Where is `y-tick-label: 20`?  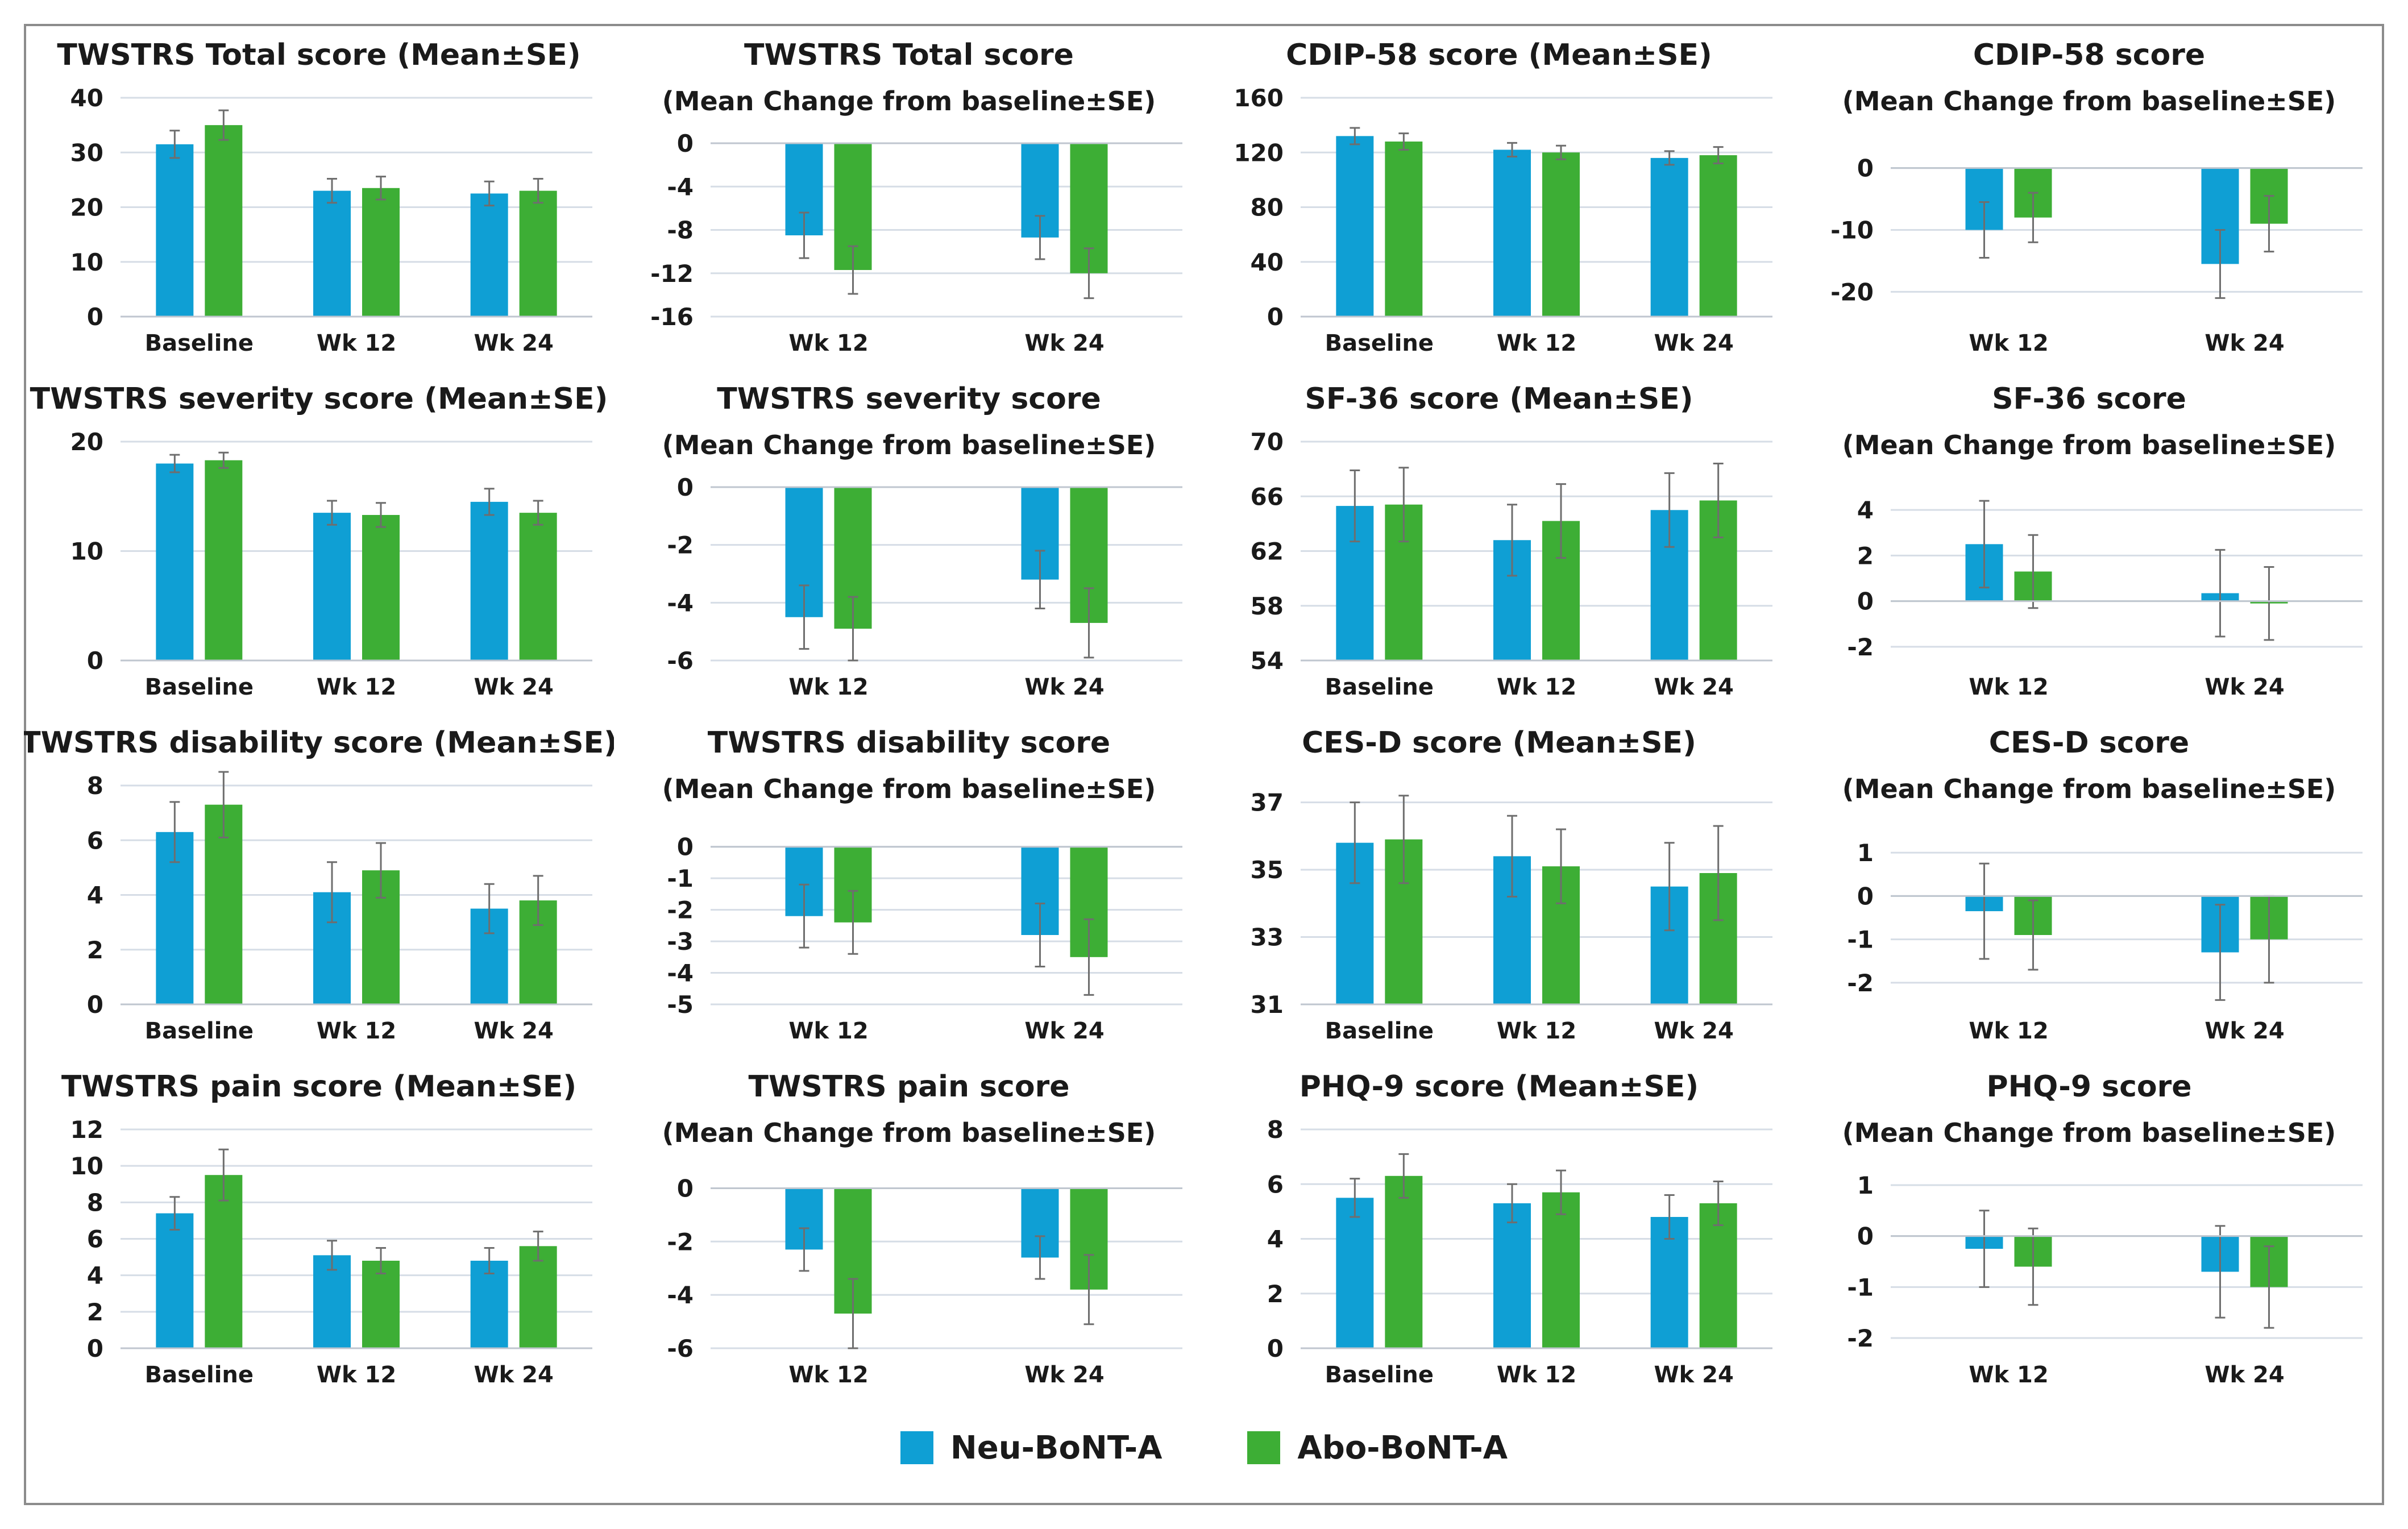
y-tick-label: 20 is located at coordinates (86, 442).